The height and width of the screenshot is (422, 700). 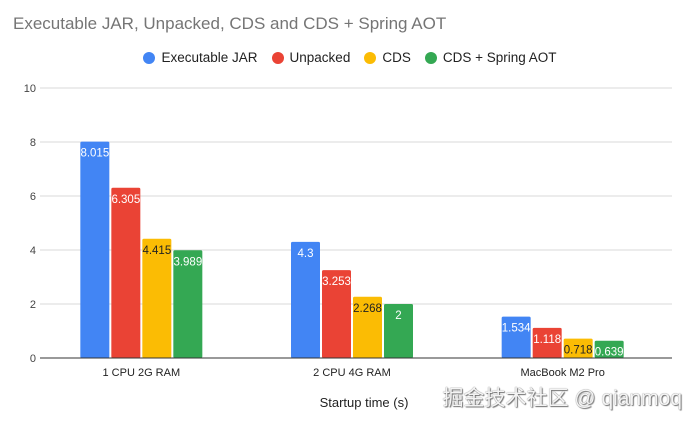 What do you see at coordinates (209, 57) in the screenshot?
I see `legend-label: Executable JAR` at bounding box center [209, 57].